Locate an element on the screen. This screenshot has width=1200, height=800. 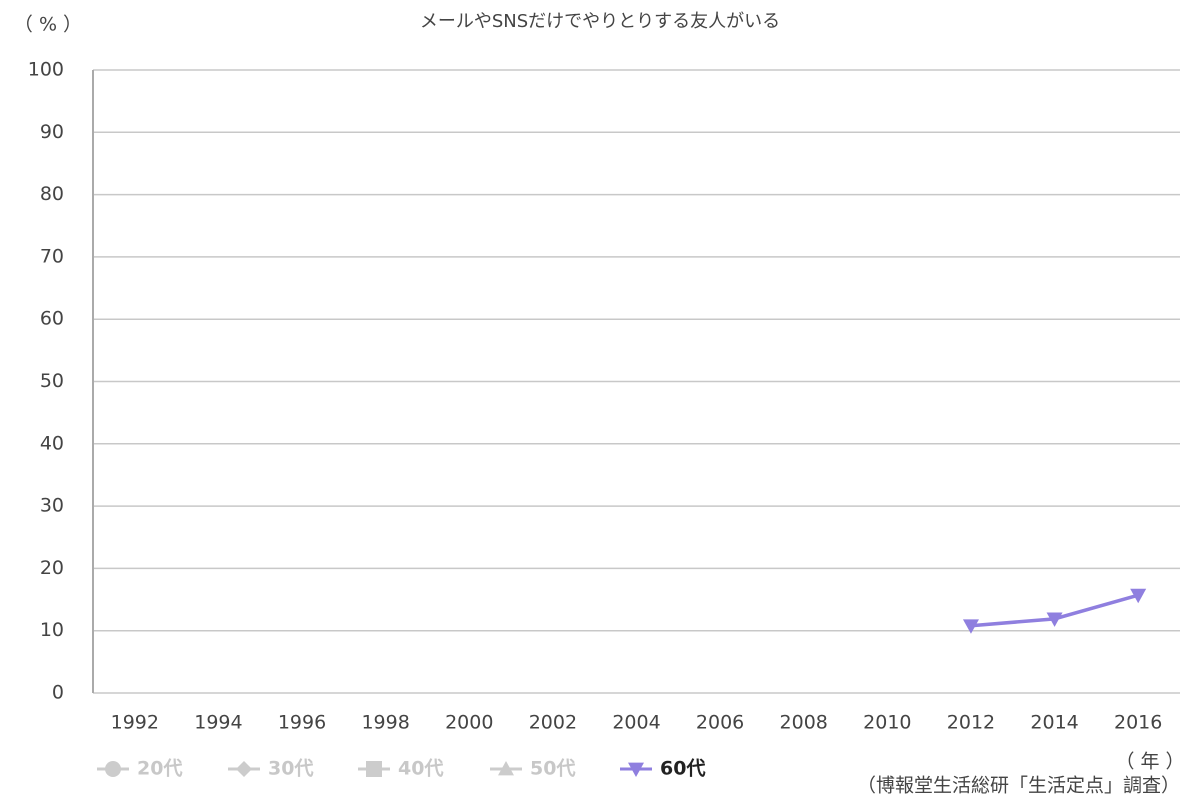
legend-label: 60代 is located at coordinates (682, 769).